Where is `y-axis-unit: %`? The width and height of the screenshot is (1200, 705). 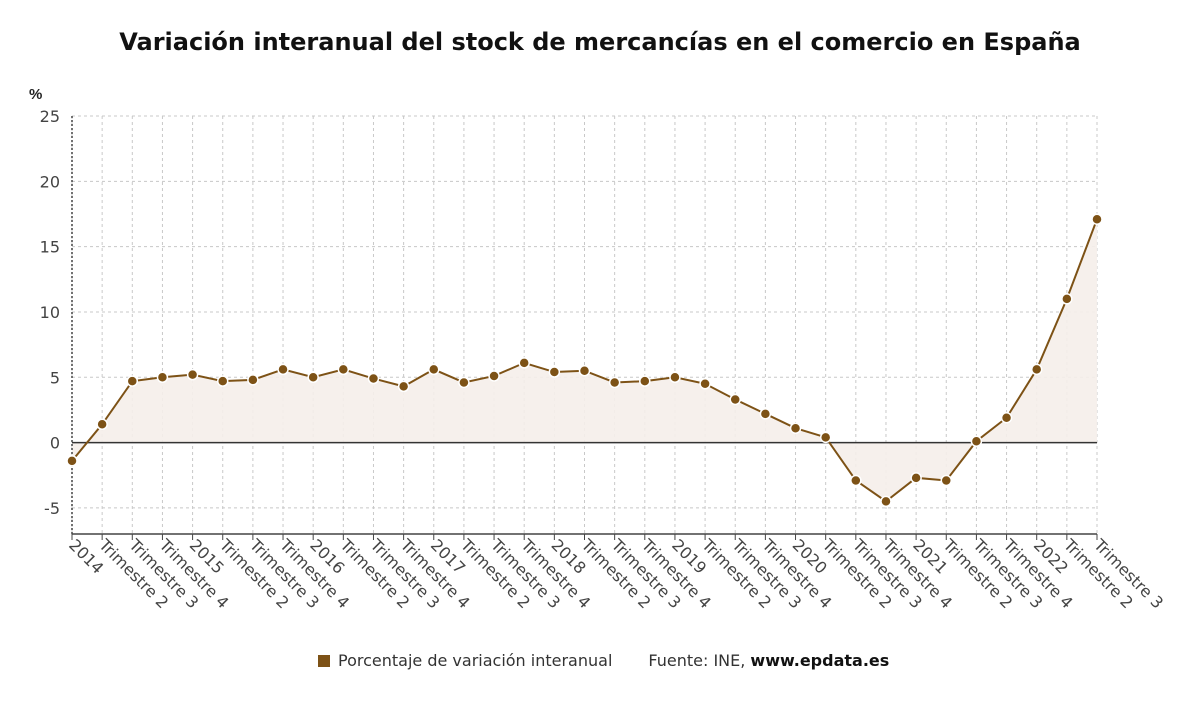
y-axis-unit: % is located at coordinates (36, 94).